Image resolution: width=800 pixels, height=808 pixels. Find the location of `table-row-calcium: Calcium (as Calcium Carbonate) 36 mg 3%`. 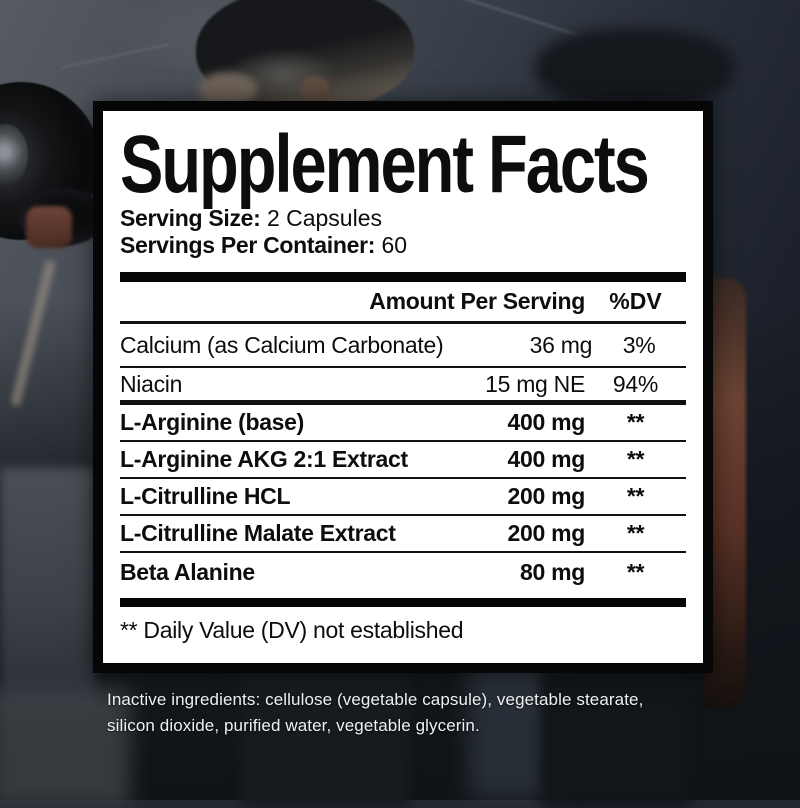

table-row-calcium: Calcium (as Calcium Carbonate) 36 mg 3% is located at coordinates (403, 346).